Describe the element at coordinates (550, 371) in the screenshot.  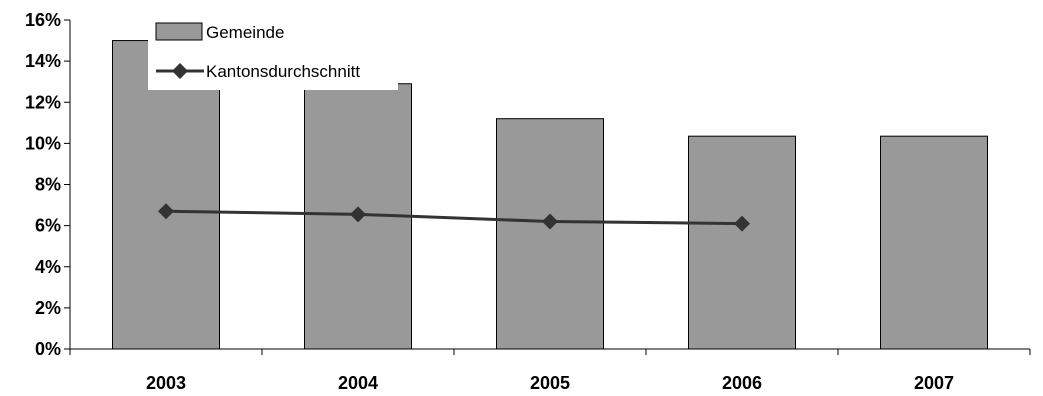
I see `x-ticks: 2003 2004 2005 2006 2007` at that location.